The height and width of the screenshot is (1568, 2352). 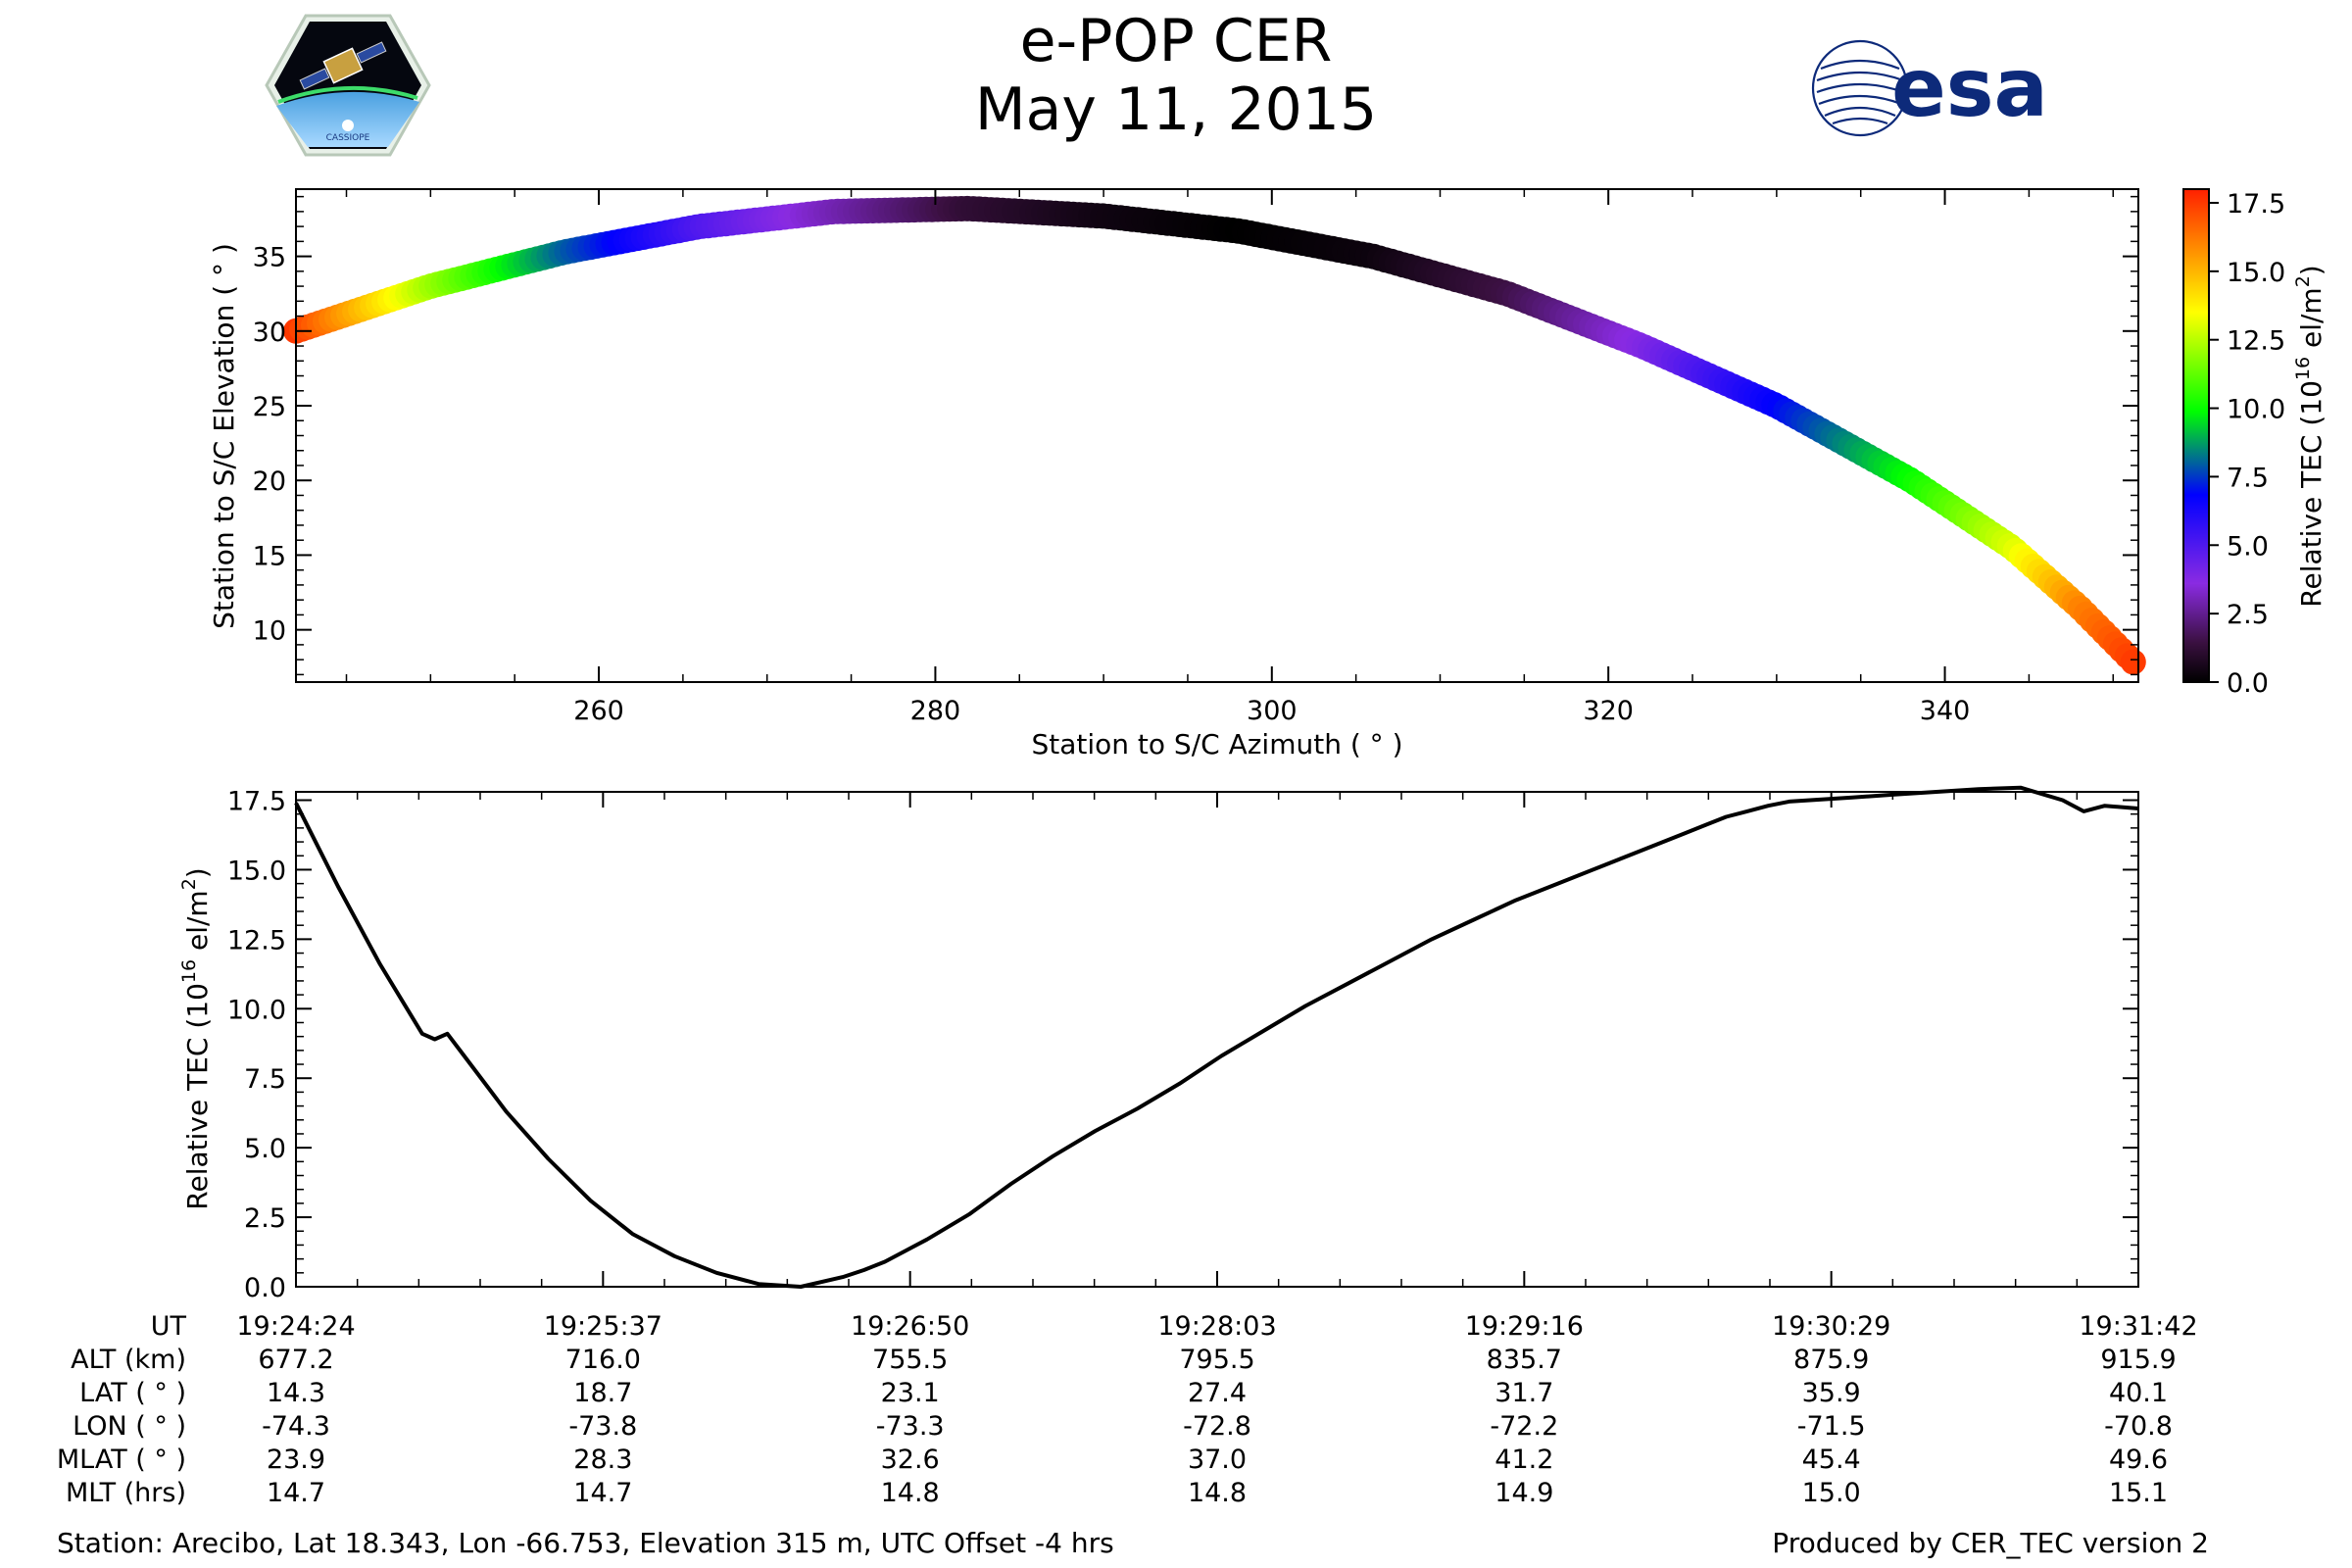 I want to click on table-cell: 14.9, so click(x=1523, y=1493).